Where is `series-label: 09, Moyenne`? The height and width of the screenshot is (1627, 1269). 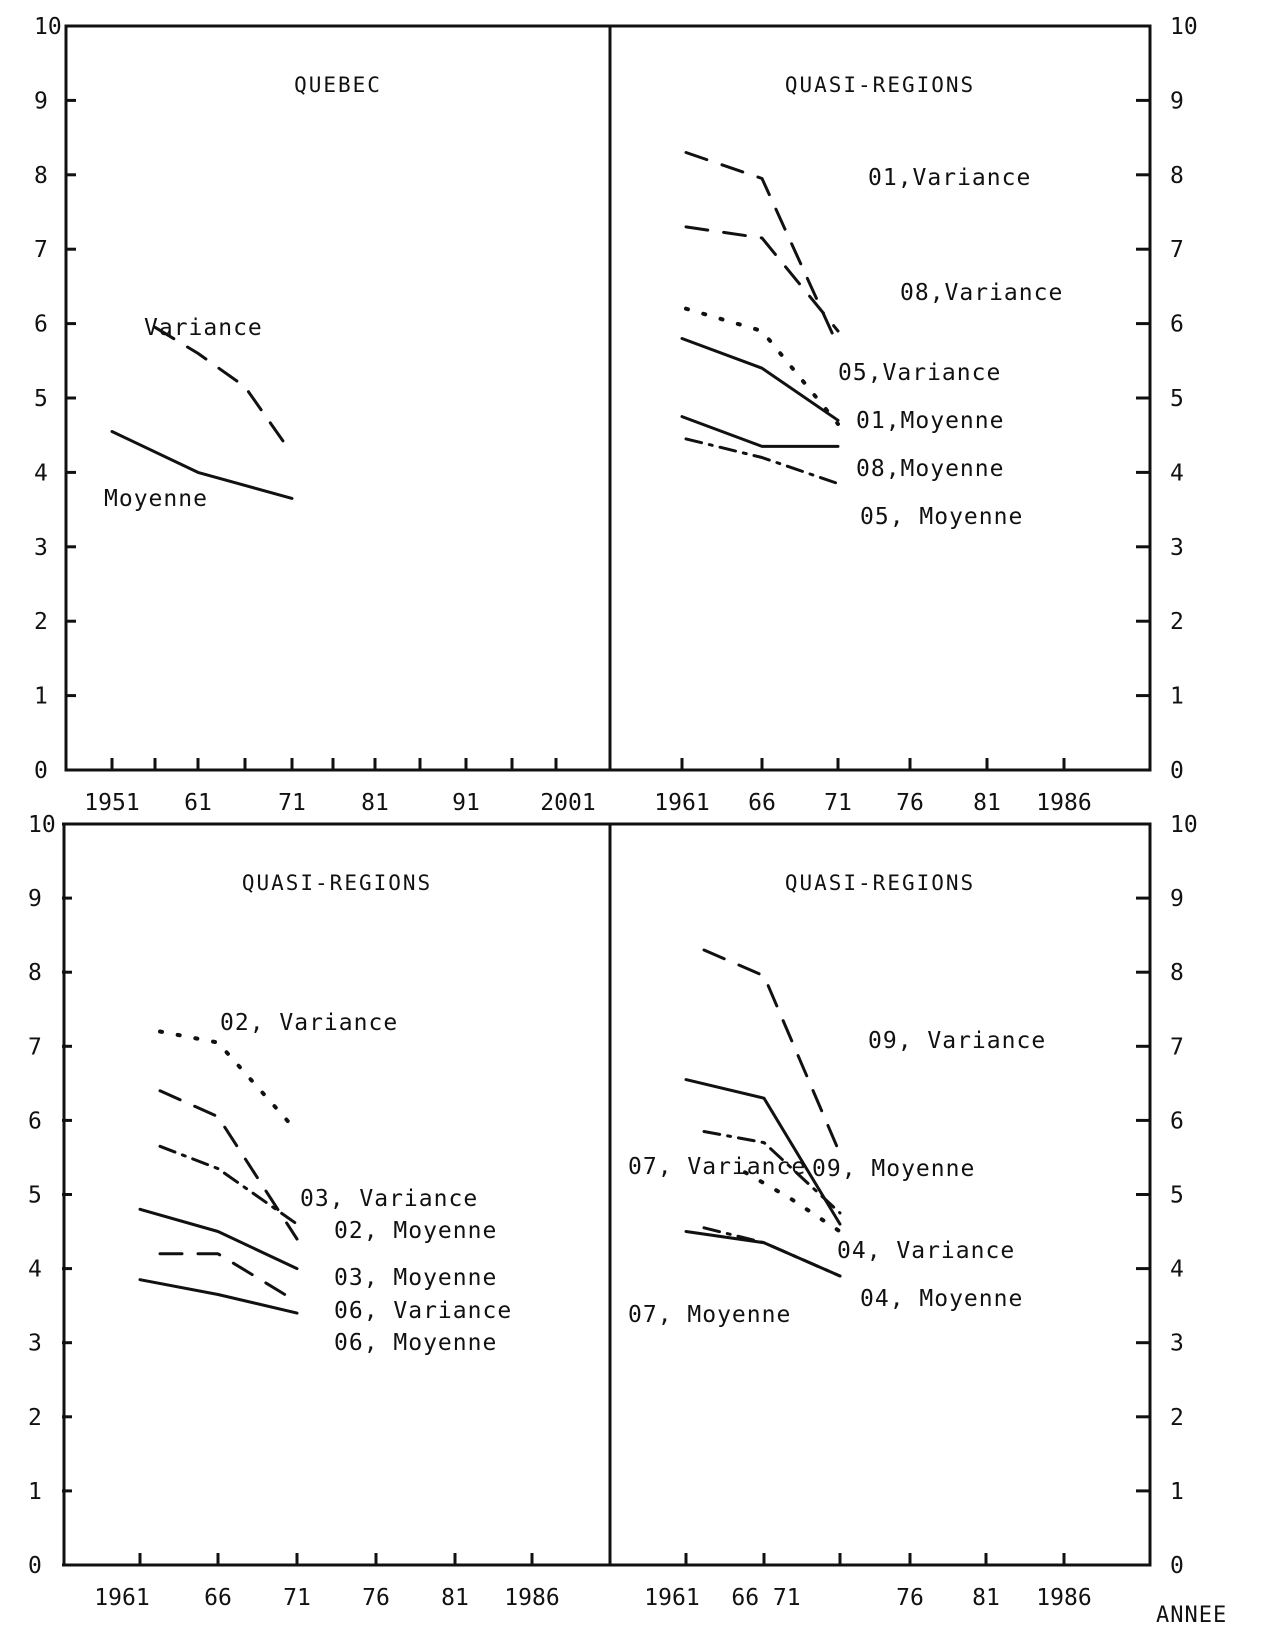
series-label: 09, Moyenne is located at coordinates (893, 1169).